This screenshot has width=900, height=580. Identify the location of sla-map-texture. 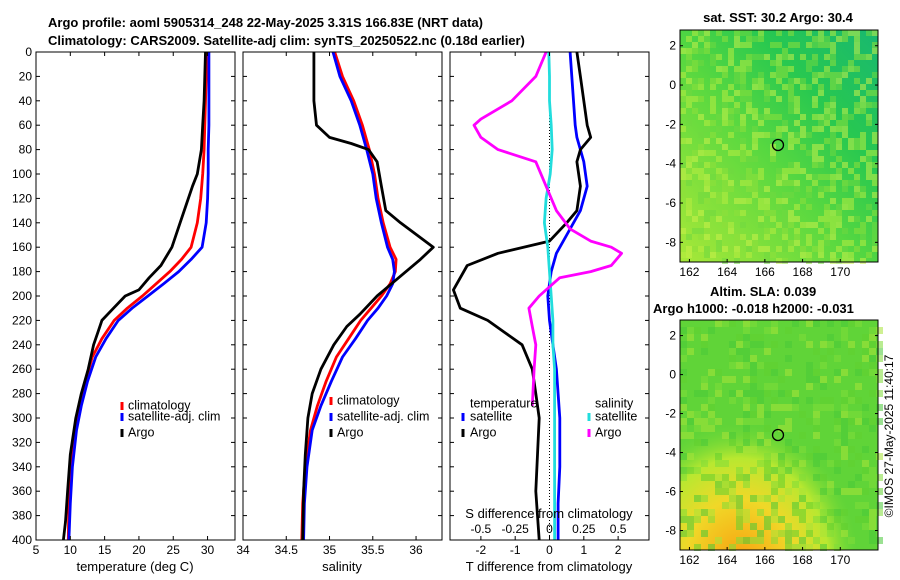
(781, 435).